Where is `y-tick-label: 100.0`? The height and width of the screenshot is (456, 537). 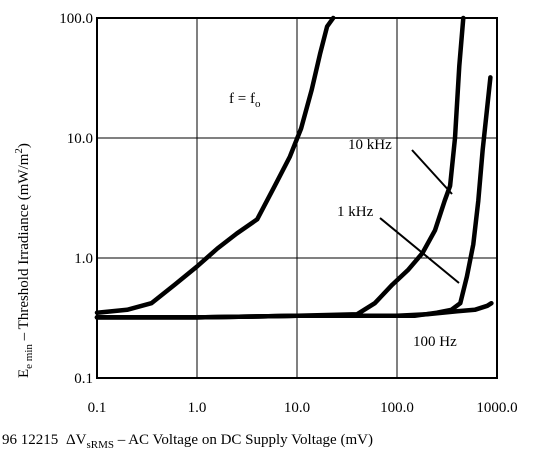
y-tick-label: 100.0 is located at coordinates (76, 19).